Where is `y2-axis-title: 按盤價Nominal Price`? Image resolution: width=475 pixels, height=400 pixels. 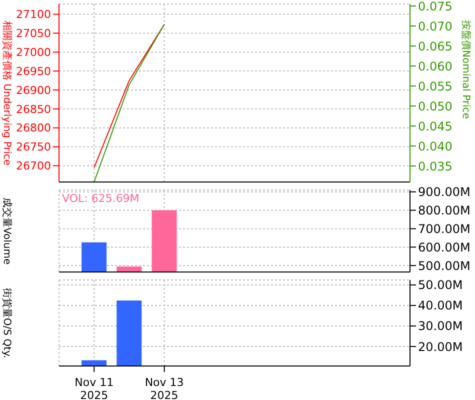
y2-axis-title: 按盤價Nominal Price is located at coordinates (466, 69).